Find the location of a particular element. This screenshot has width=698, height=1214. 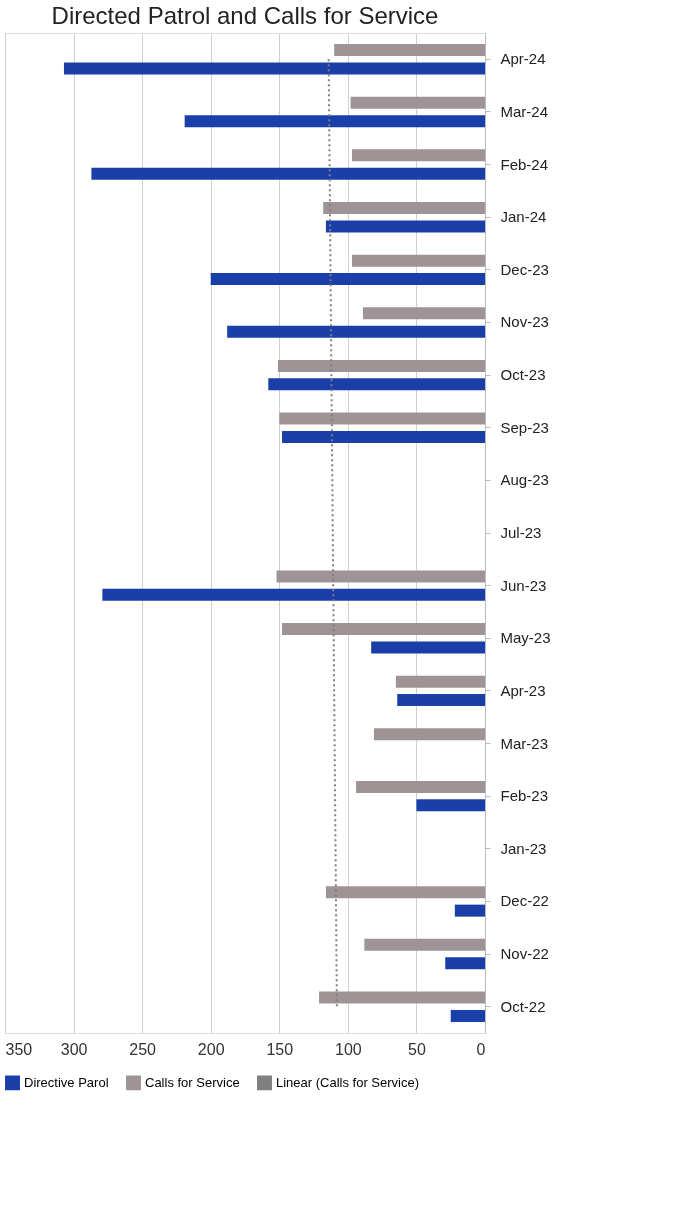

y-tick-label: May-23 is located at coordinates (525, 638).